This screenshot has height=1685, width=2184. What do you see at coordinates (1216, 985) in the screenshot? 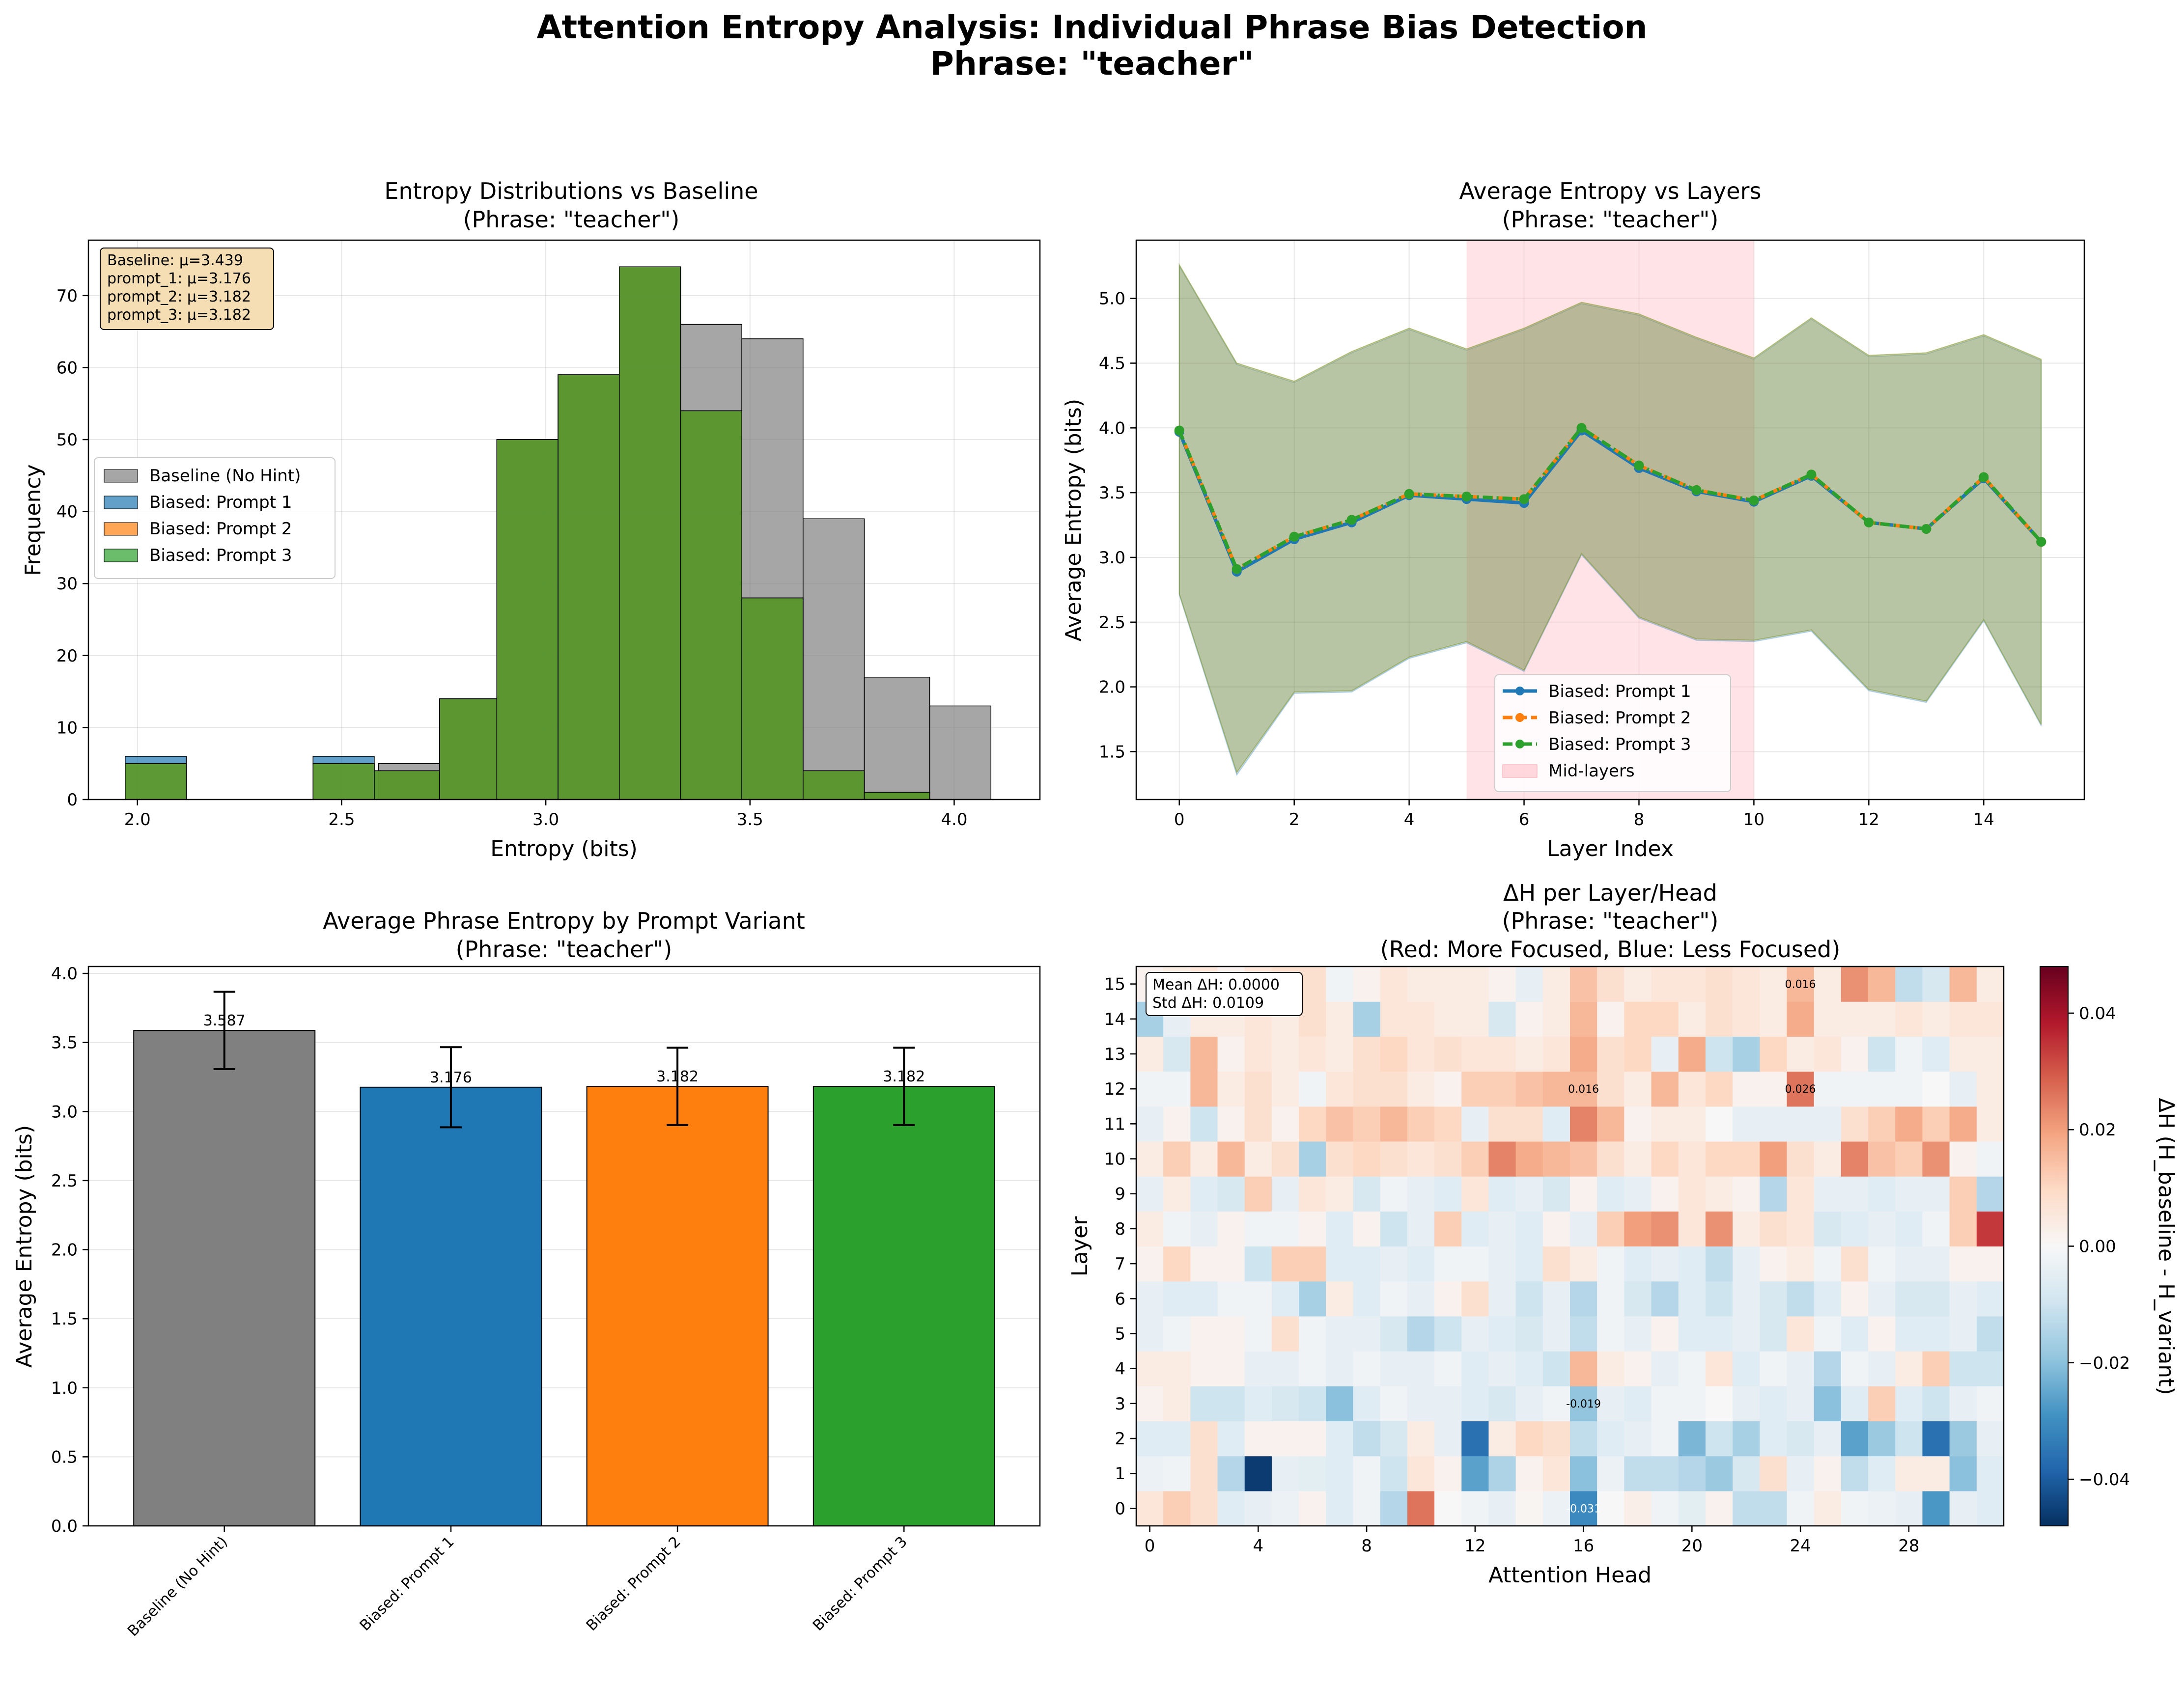
I see `stats-mean-delta: Mean ΔH: 0.0000` at bounding box center [1216, 985].